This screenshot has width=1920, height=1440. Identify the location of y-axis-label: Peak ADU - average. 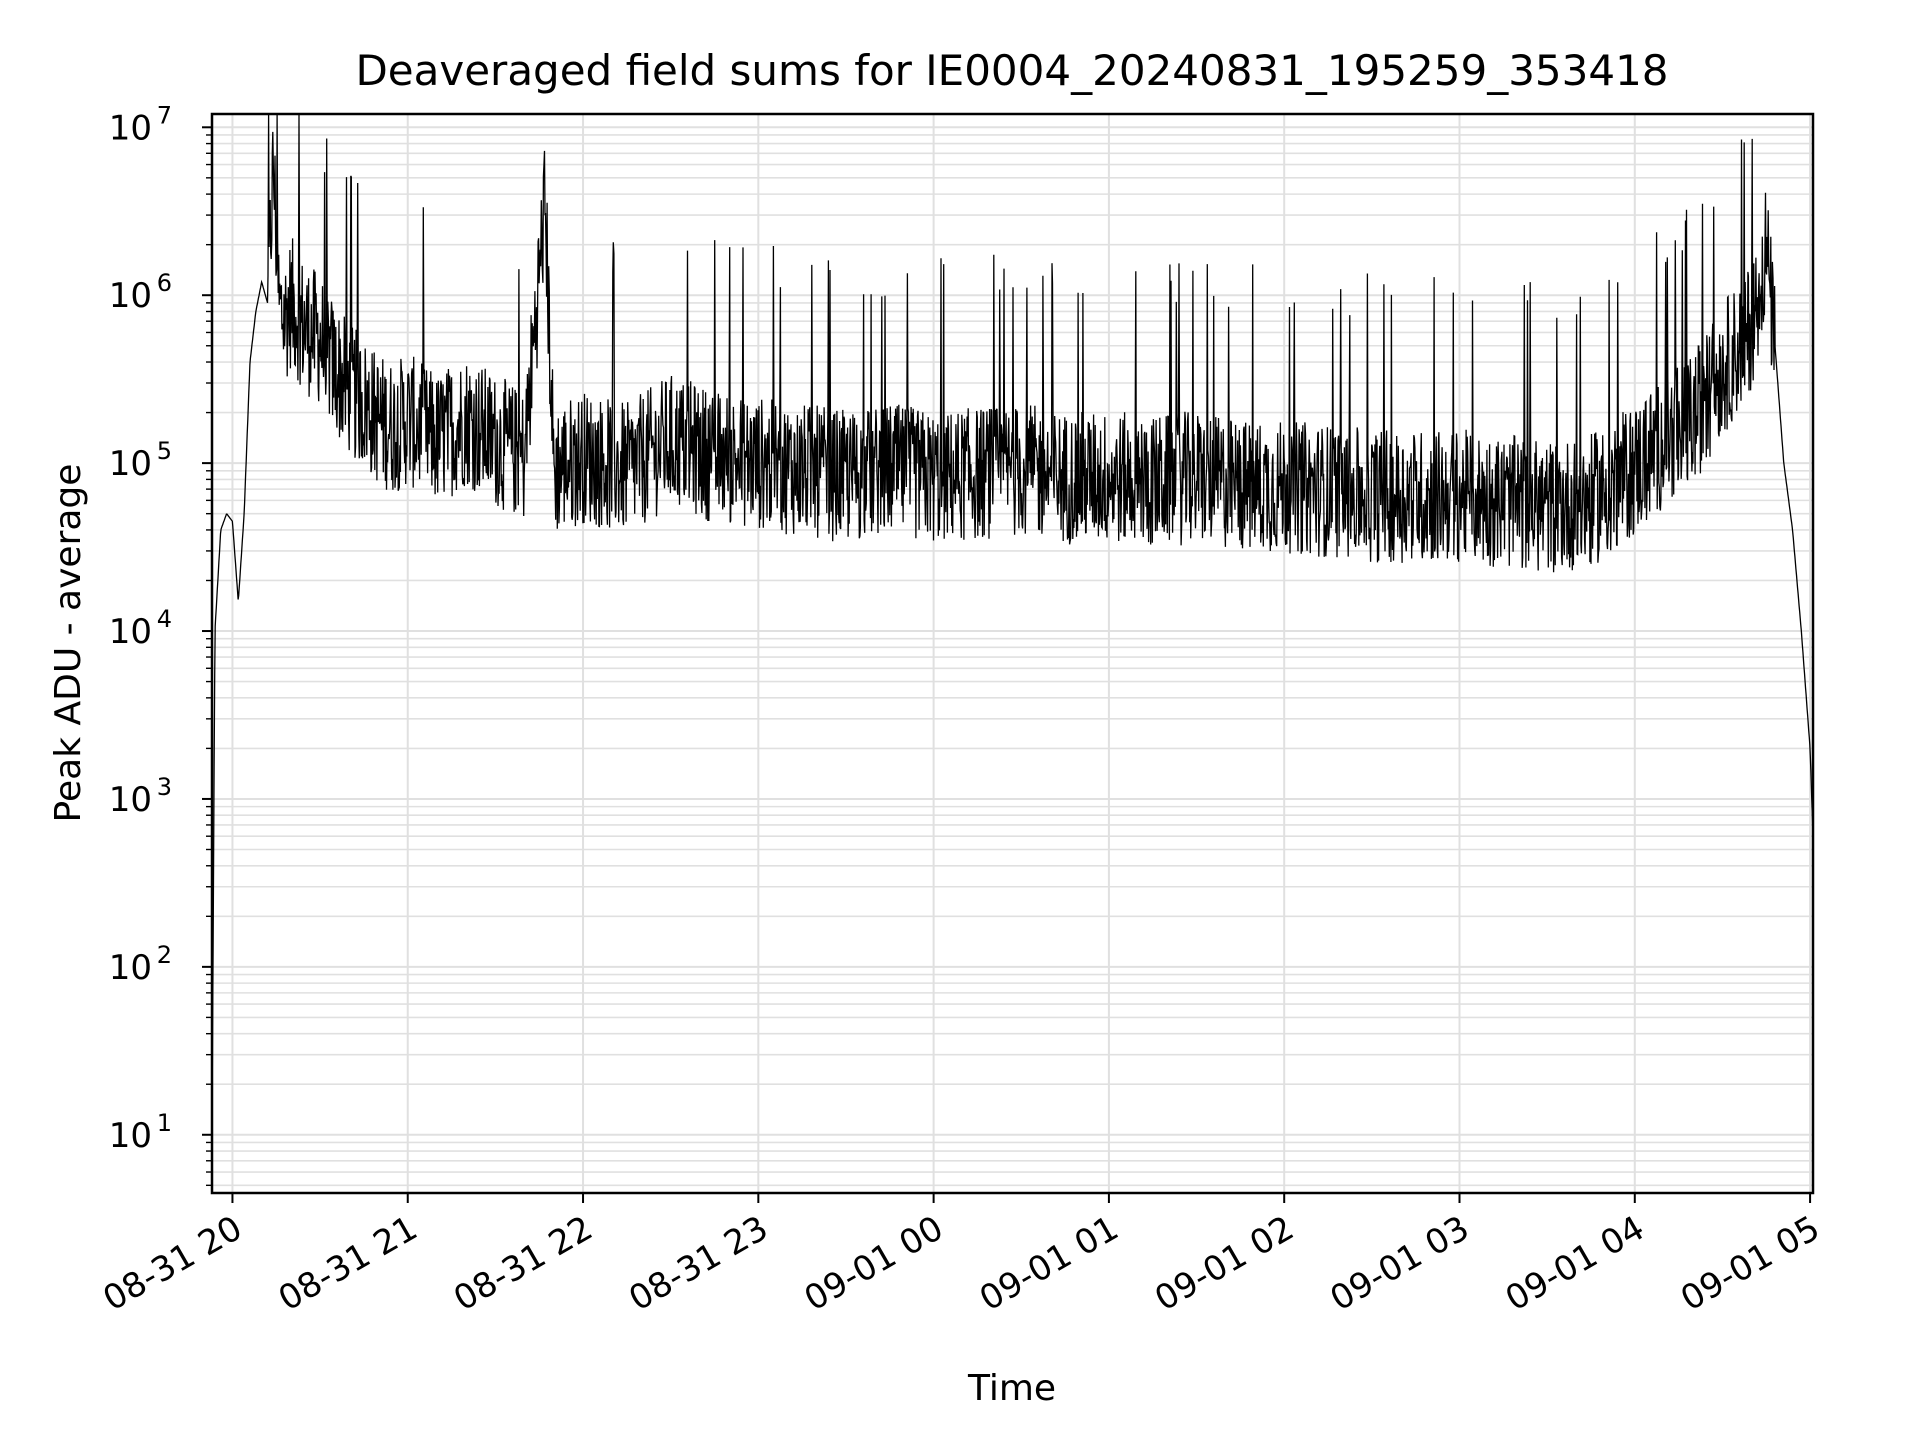
(68, 643).